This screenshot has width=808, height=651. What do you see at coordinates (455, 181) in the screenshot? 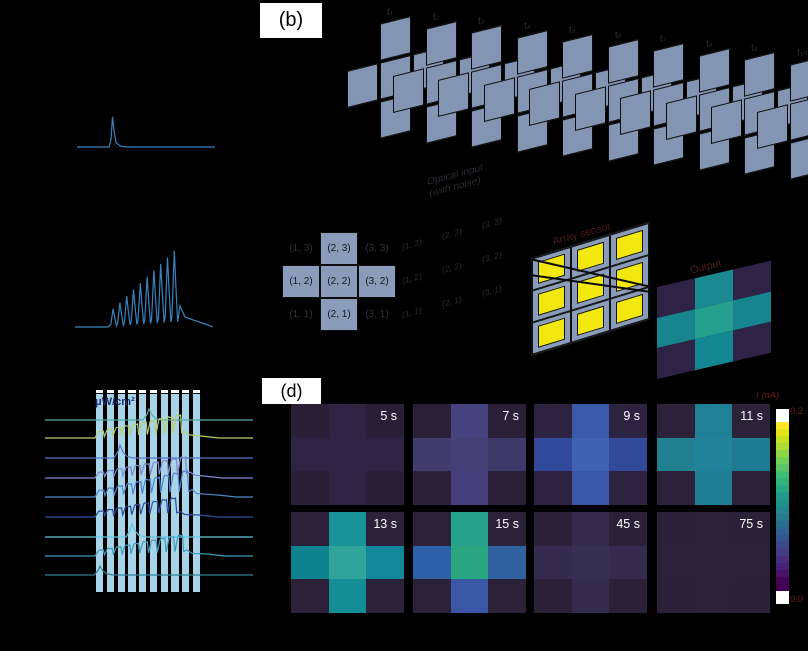
I see `optical-input-title: Optical input (with noise)` at bounding box center [455, 181].